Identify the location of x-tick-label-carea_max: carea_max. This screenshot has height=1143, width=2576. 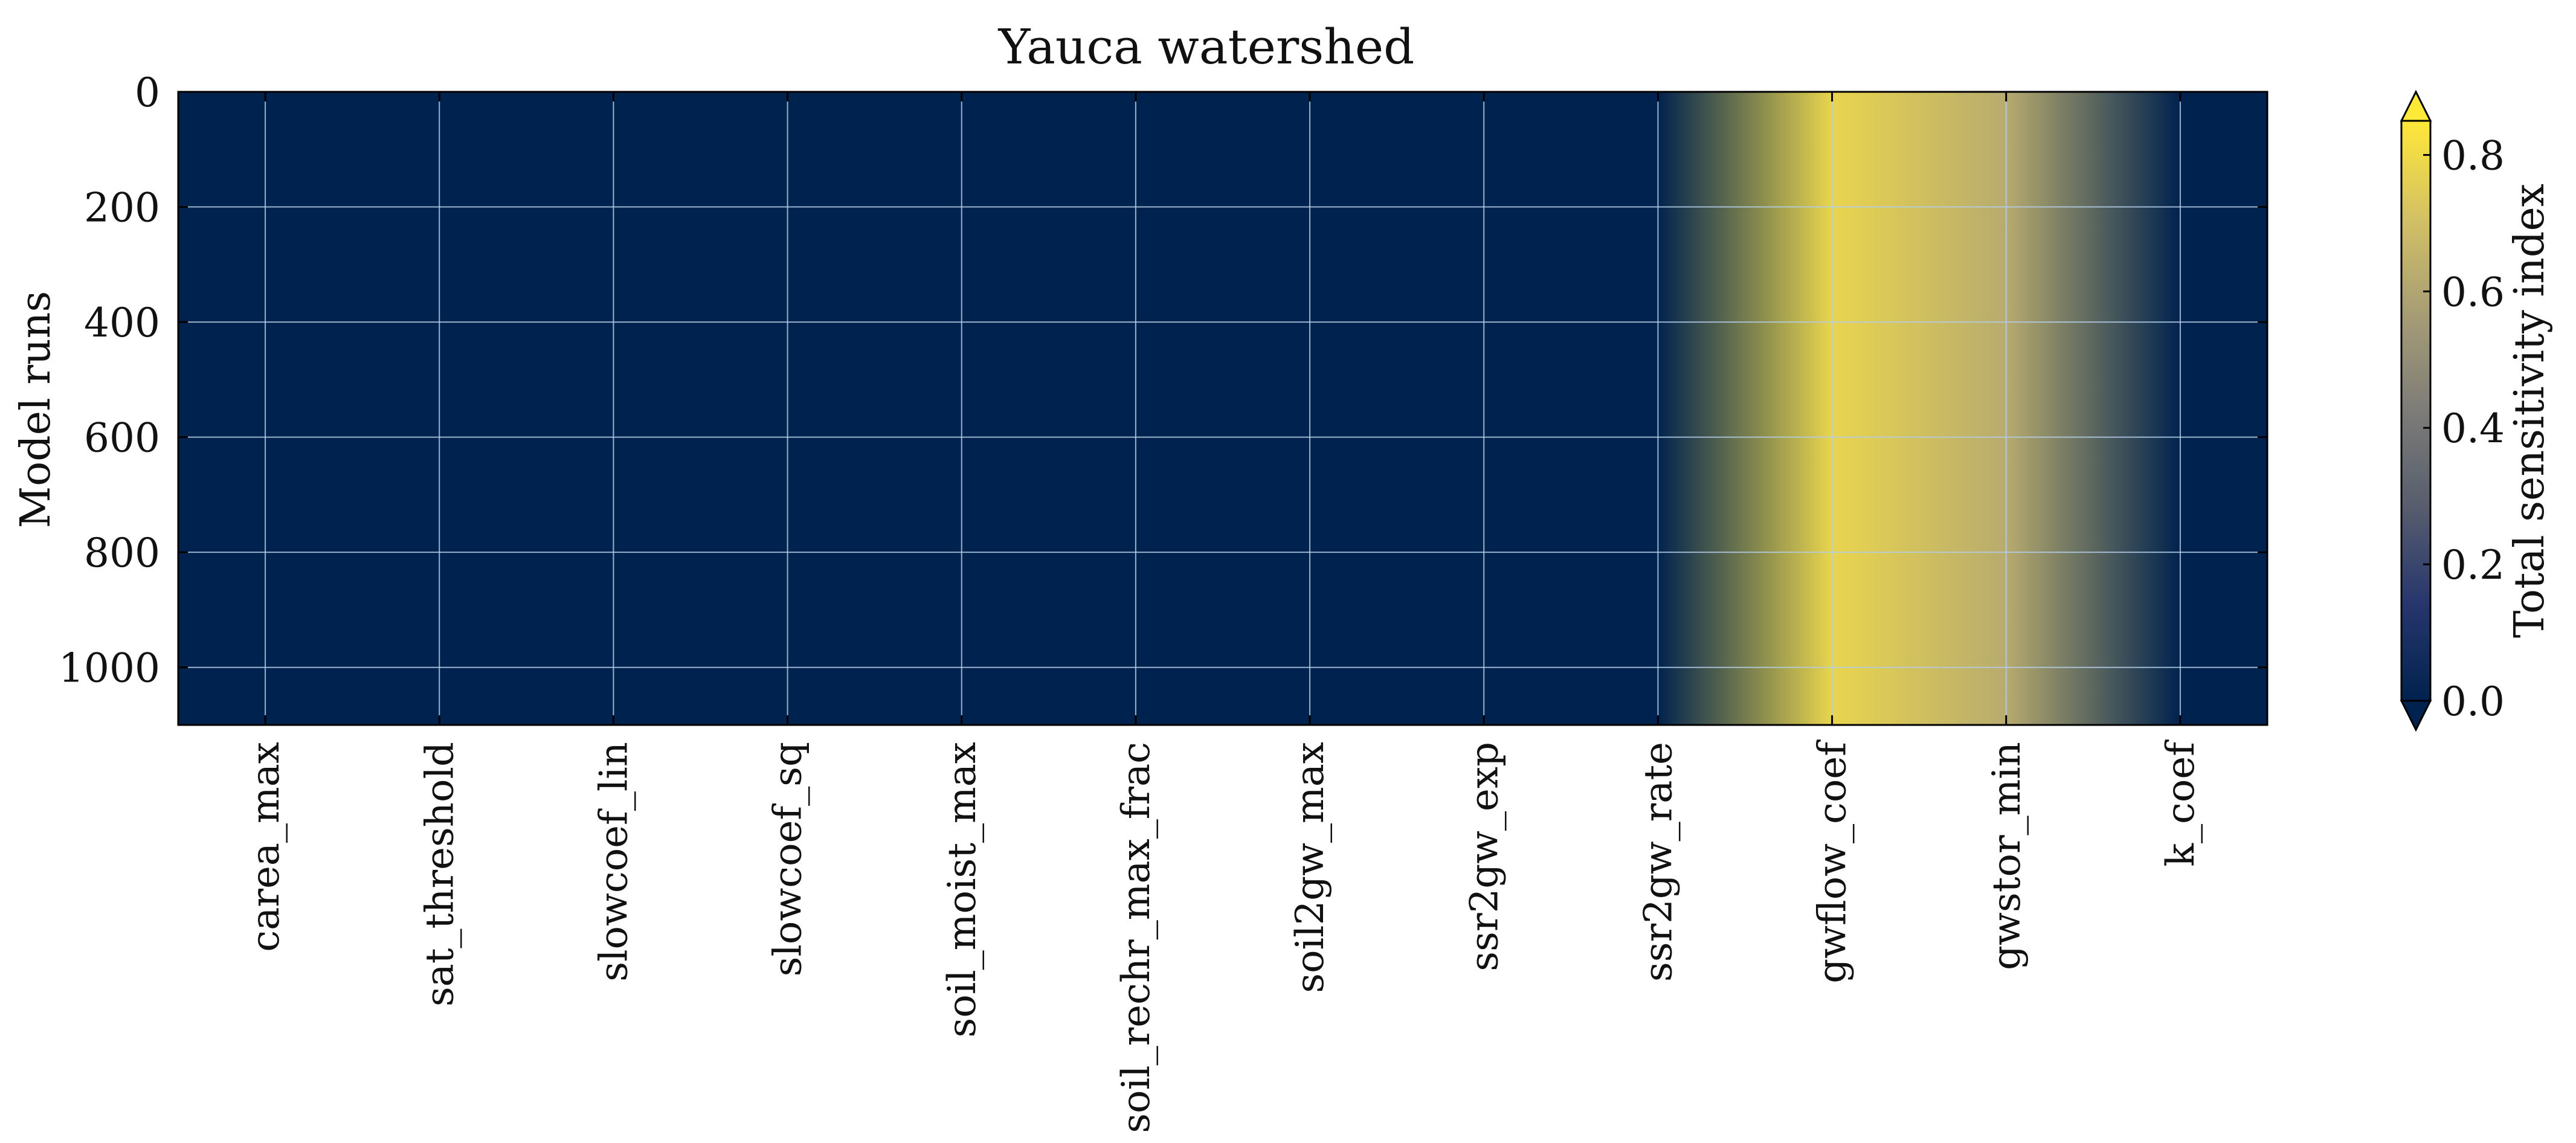
(265, 847).